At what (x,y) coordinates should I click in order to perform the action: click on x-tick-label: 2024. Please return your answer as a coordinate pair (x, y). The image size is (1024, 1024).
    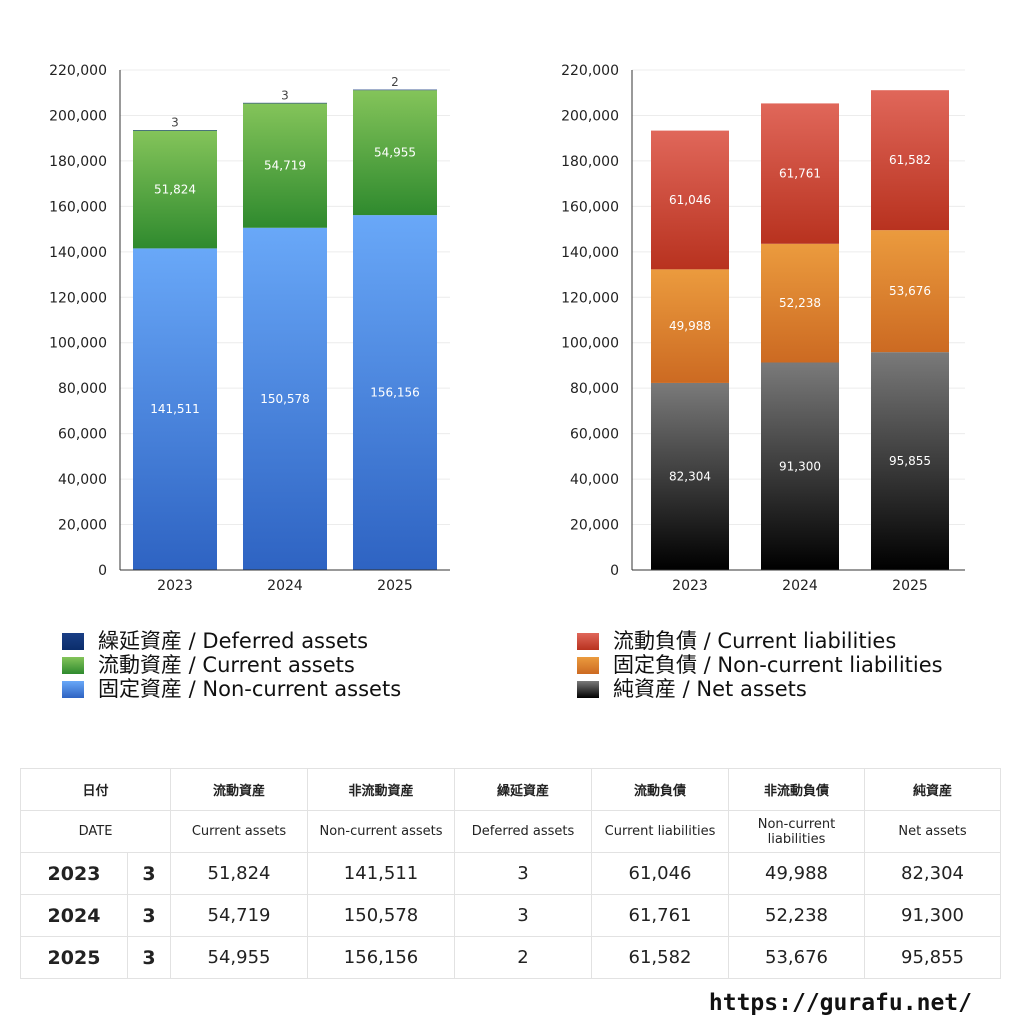
    Looking at the image, I should click on (285, 586).